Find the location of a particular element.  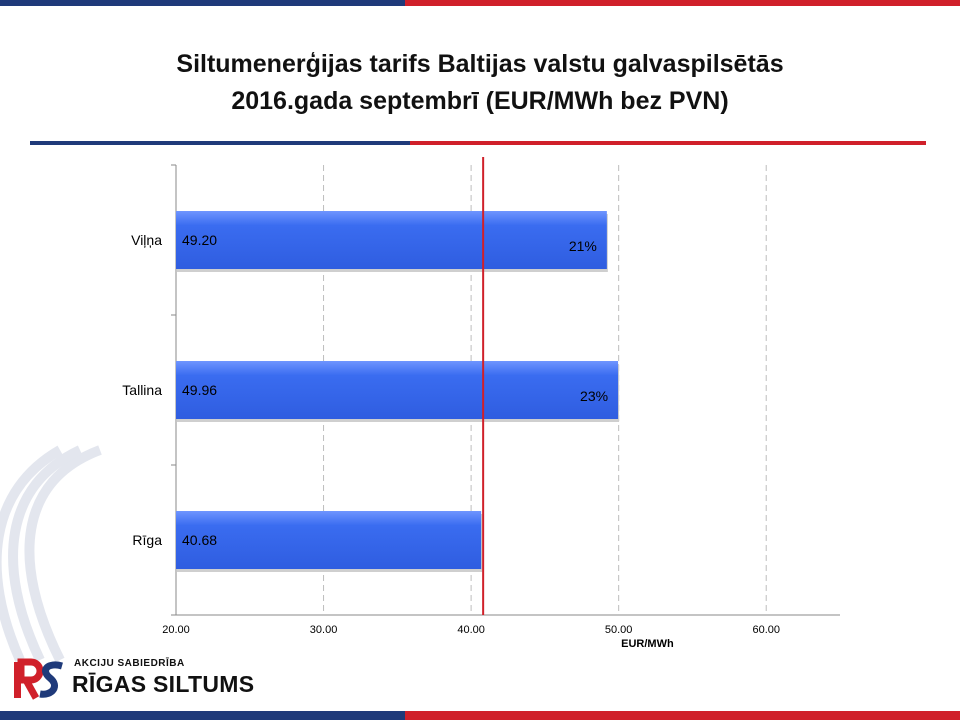

company-logo: AKCIJU SABIEDRĪBA RĪGAS SILTUMS is located at coordinates (157, 679).